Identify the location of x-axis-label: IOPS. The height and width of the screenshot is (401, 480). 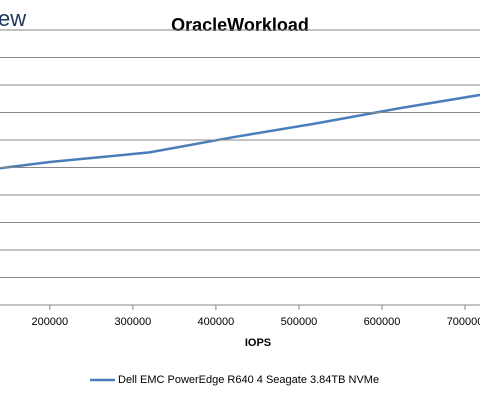
(258, 343).